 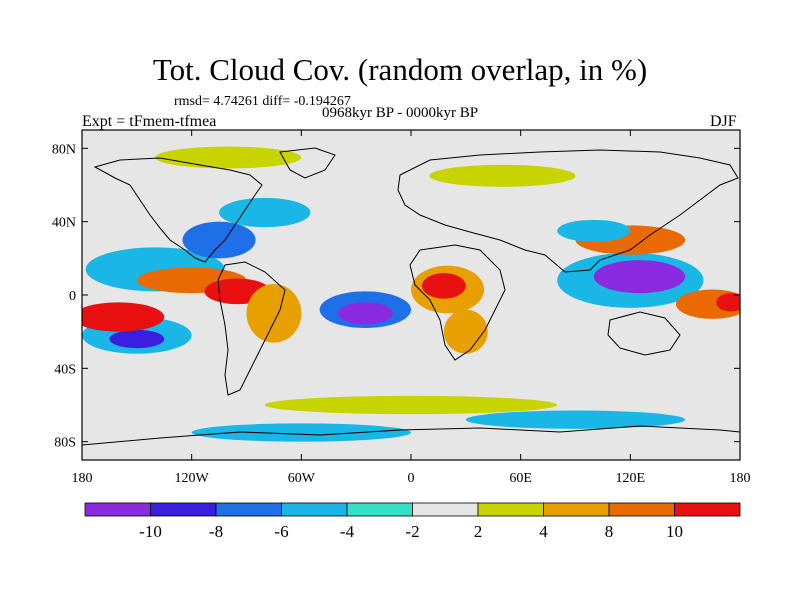 I want to click on y-tick-label: 80S, so click(x=65, y=443).